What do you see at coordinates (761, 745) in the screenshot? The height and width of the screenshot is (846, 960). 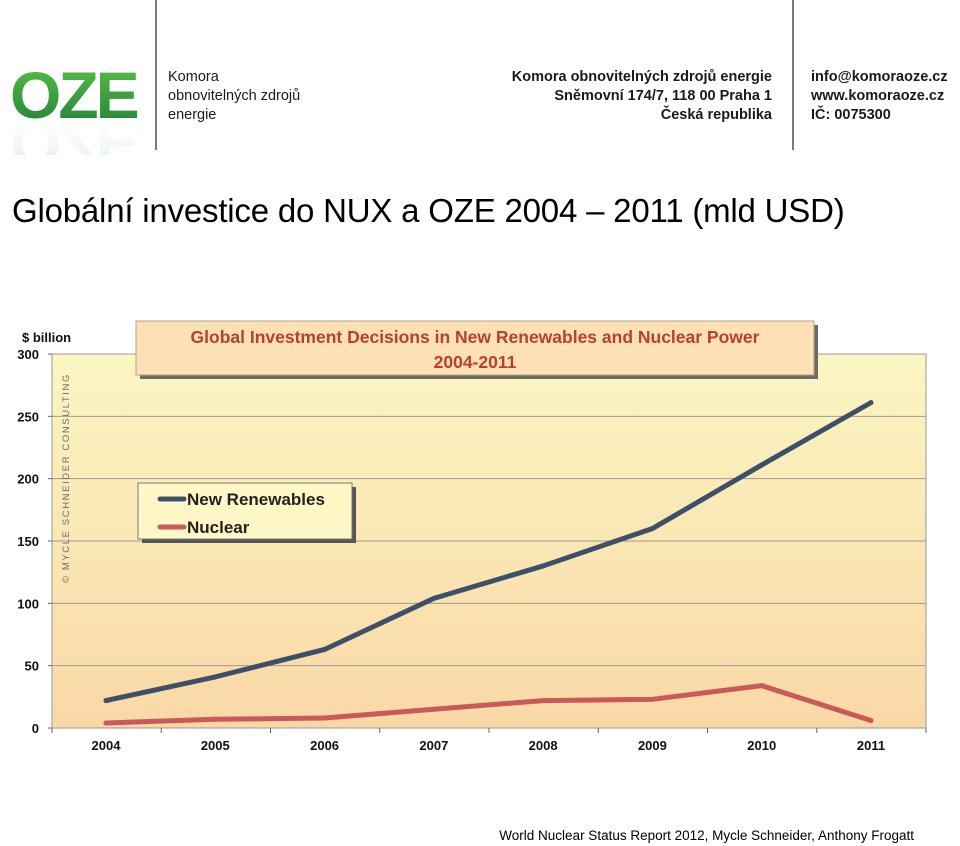 I see `x-tick-label: 2010` at bounding box center [761, 745].